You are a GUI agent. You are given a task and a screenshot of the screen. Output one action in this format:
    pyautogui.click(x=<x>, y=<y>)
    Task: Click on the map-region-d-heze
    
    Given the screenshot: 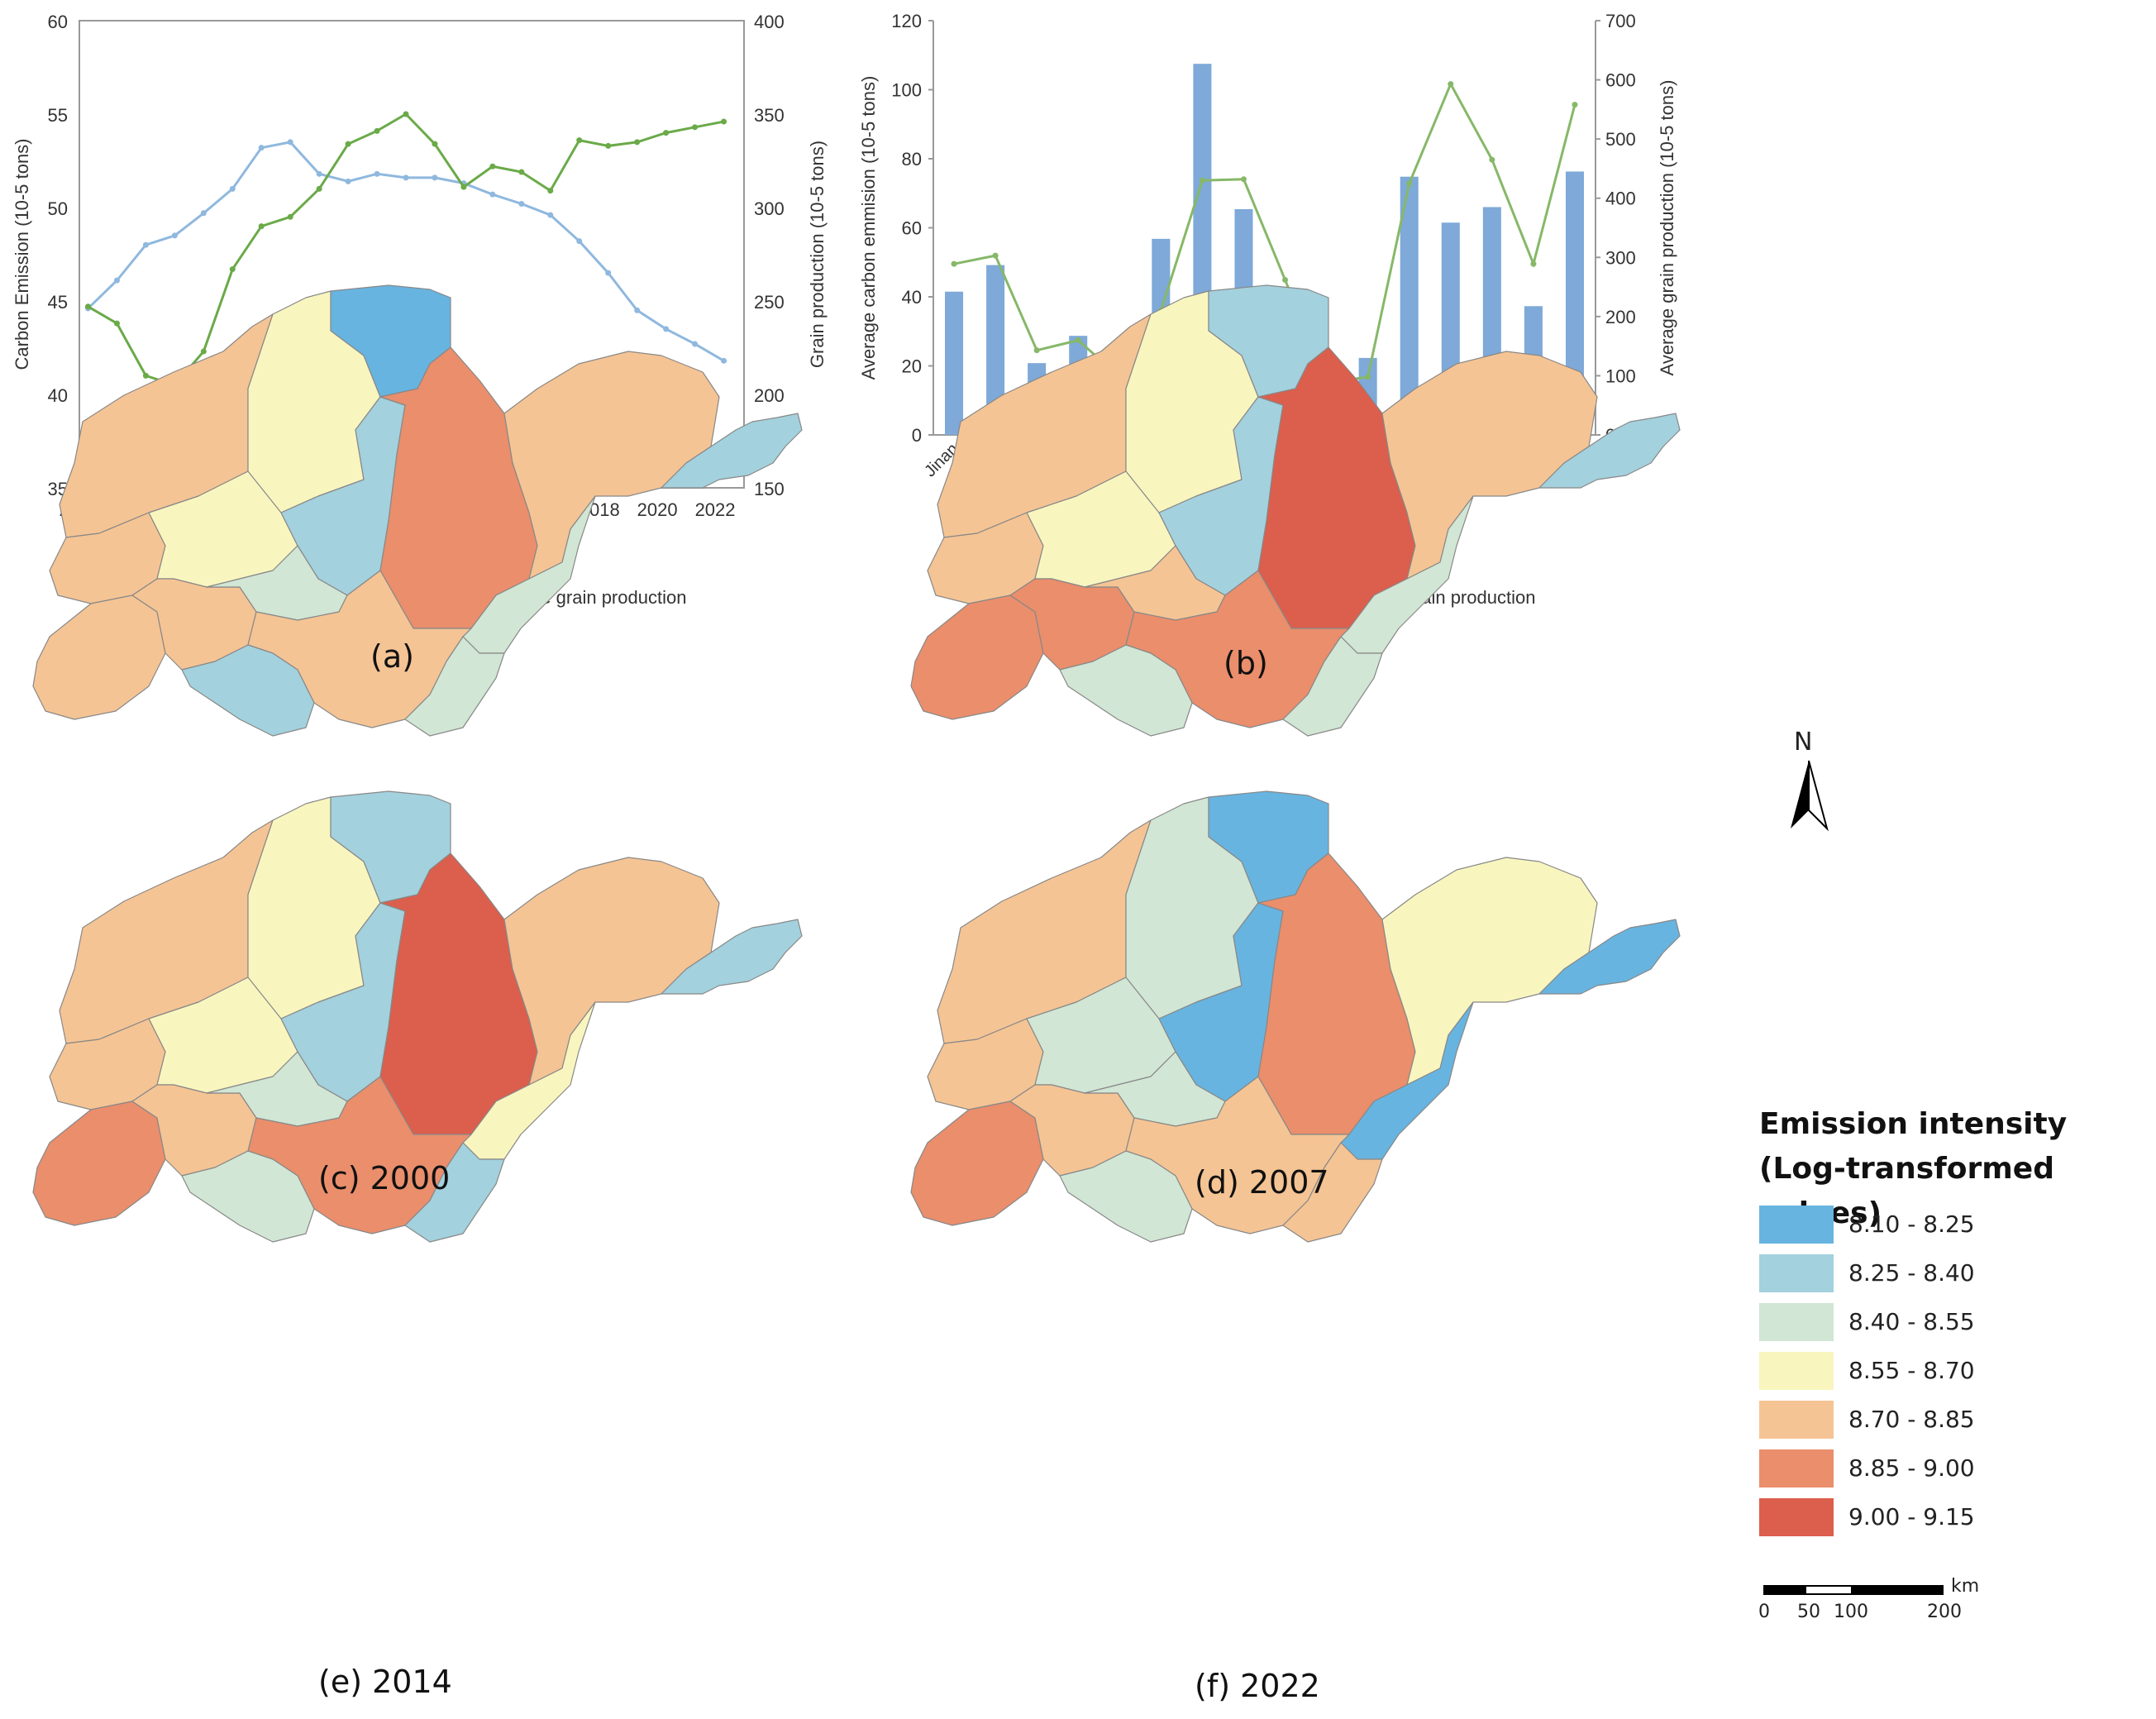 What is the action you would take?
    pyautogui.click(x=977, y=657)
    